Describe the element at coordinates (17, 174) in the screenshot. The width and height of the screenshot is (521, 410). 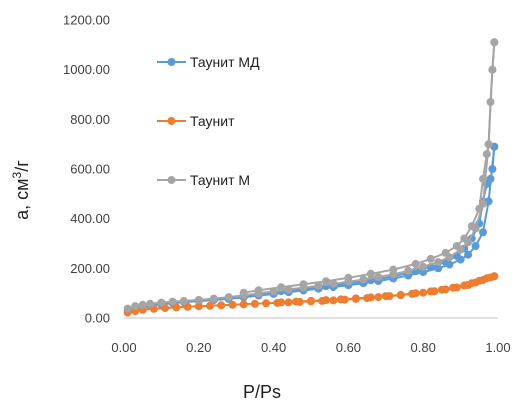
I see `y-axis-label-sup: 3` at that location.